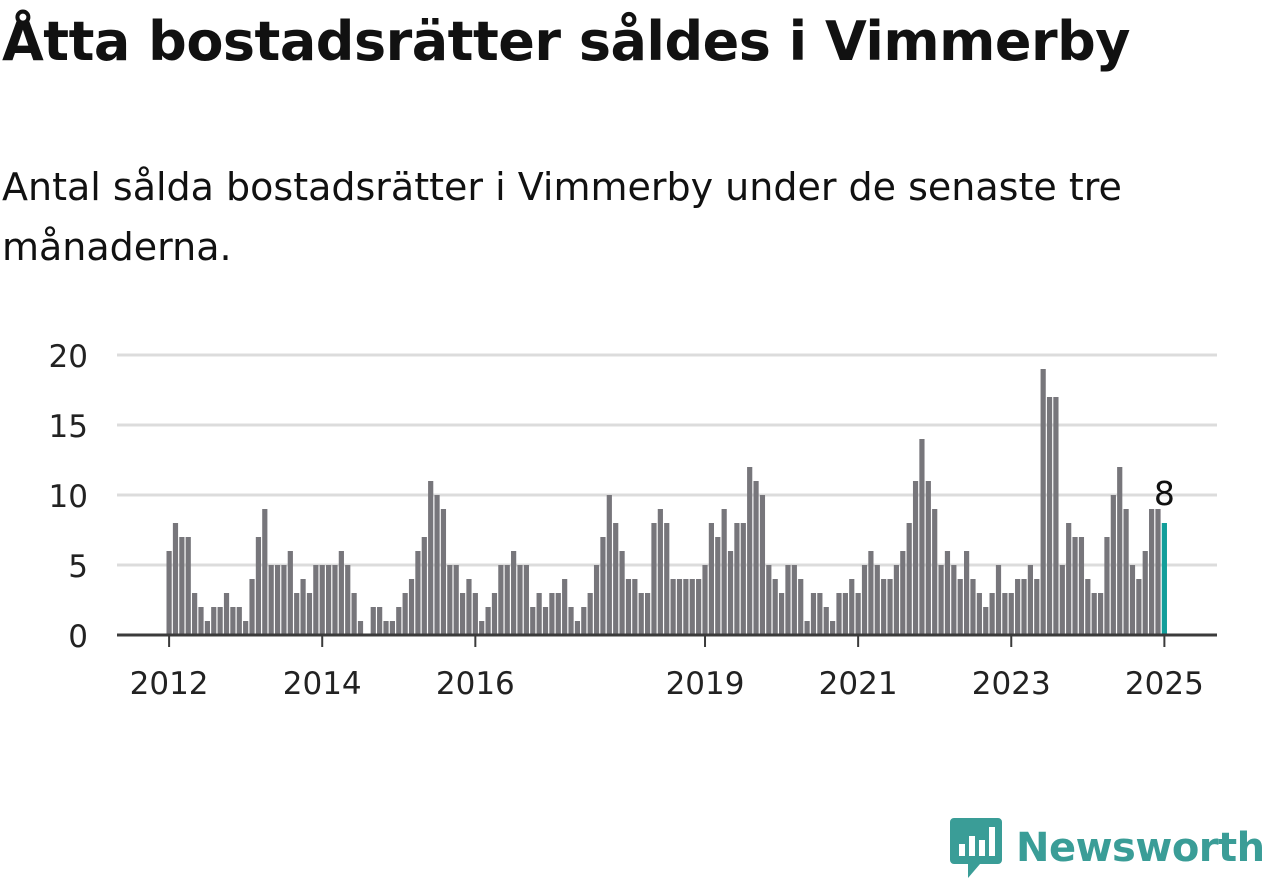 This screenshot has width=1262, height=879. What do you see at coordinates (68, 497) in the screenshot?
I see `y-tick-label: 10` at bounding box center [68, 497].